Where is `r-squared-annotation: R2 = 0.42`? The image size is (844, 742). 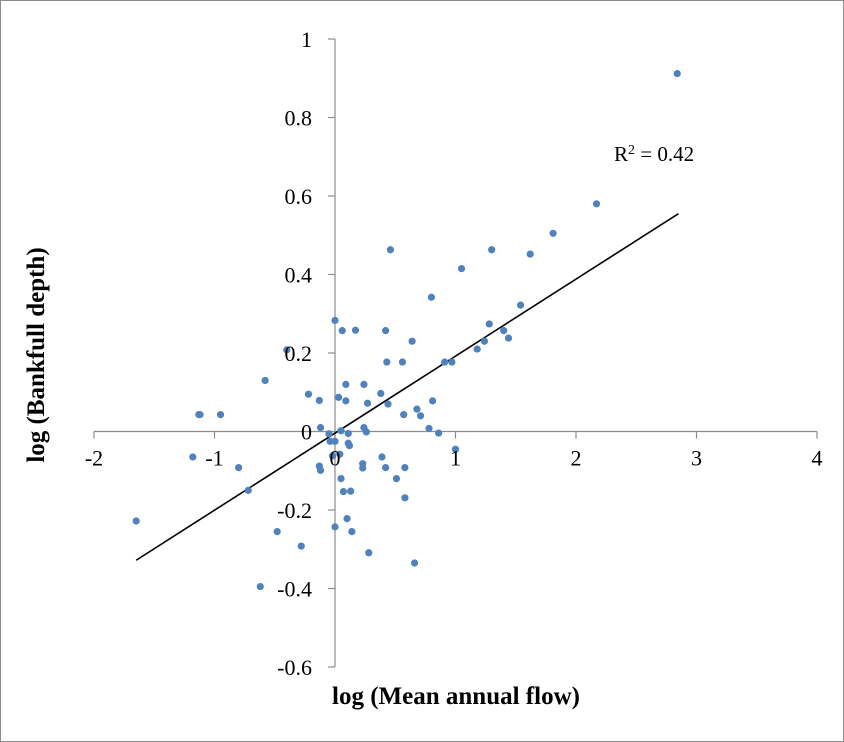
r-squared-annotation: R2 = 0.42 is located at coordinates (654, 154).